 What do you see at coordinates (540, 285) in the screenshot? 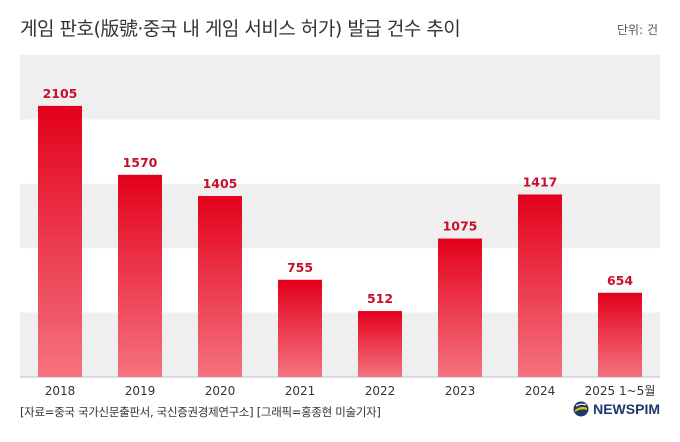
I see `bar-2024` at bounding box center [540, 285].